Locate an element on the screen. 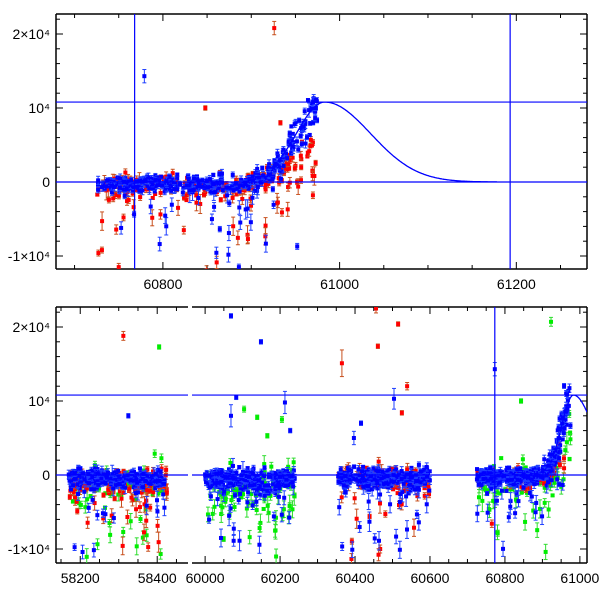 The height and width of the screenshot is (600, 600). y-tick-label: 2×10⁴ is located at coordinates (31, 34).